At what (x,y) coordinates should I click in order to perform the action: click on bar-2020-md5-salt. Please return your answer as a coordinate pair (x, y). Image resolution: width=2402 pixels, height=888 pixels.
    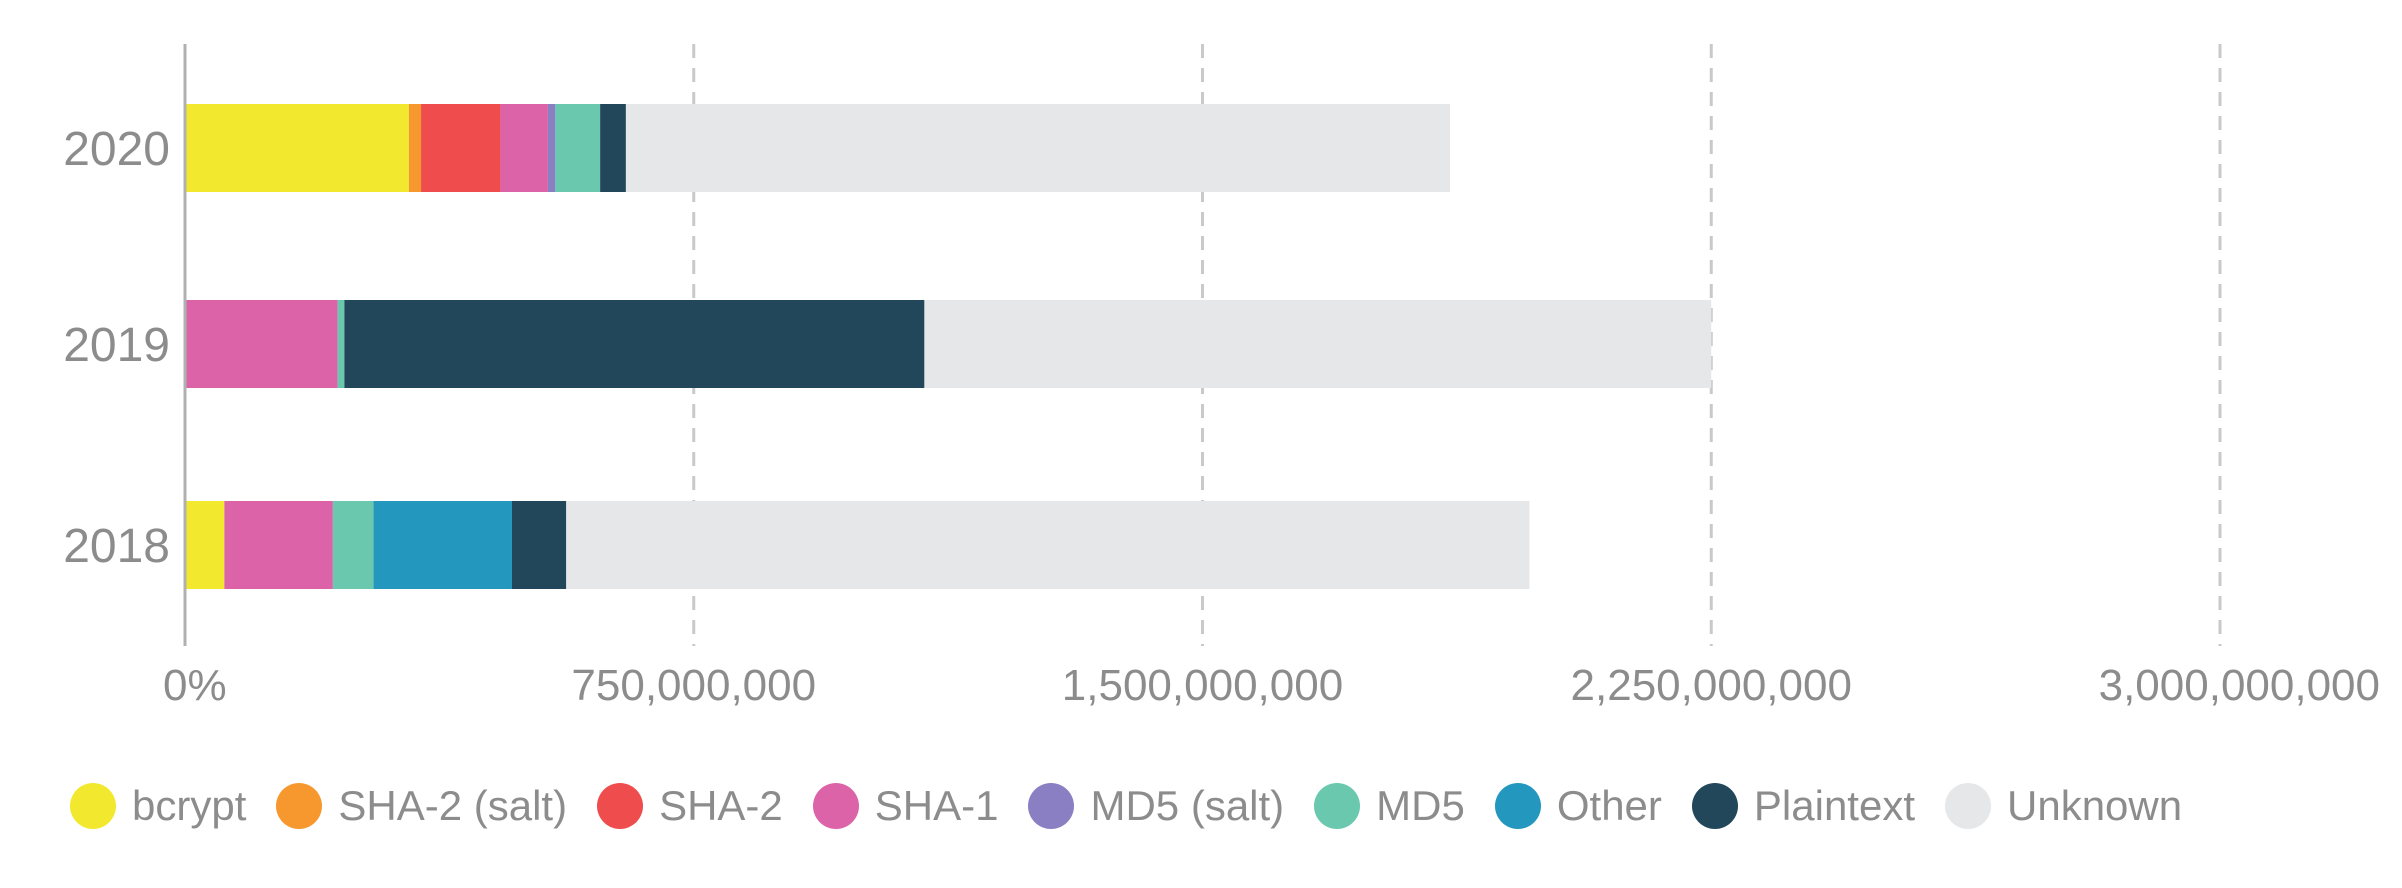
    Looking at the image, I should click on (551, 148).